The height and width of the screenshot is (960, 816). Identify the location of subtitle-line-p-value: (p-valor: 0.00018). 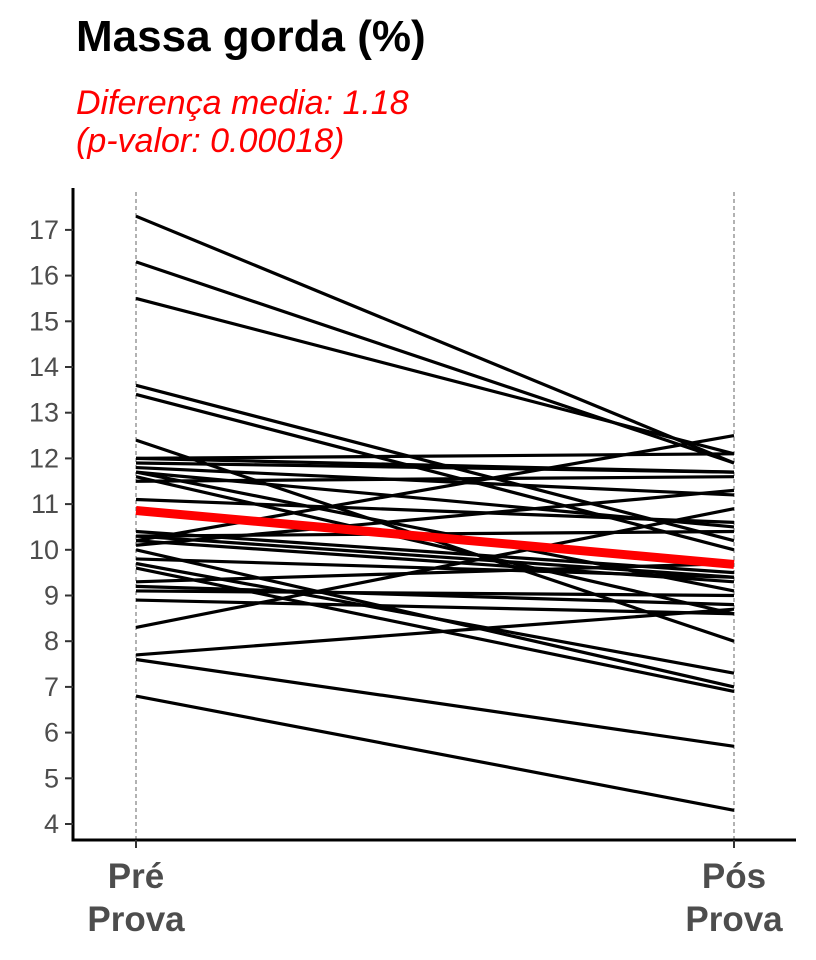
(210, 141).